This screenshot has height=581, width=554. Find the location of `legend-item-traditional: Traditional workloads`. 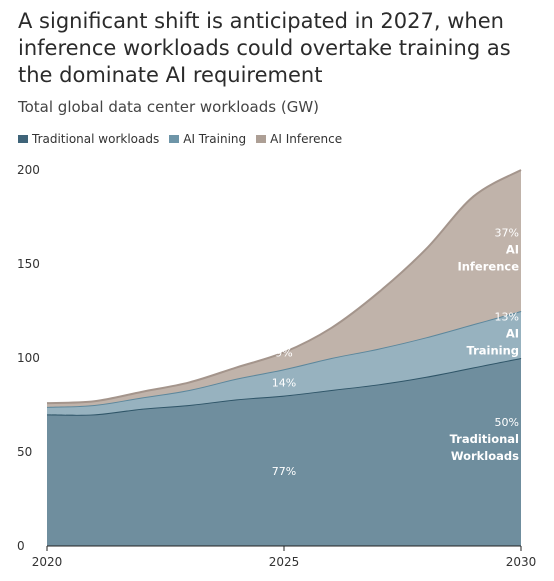

legend-item-traditional: Traditional workloads is located at coordinates (88, 139).